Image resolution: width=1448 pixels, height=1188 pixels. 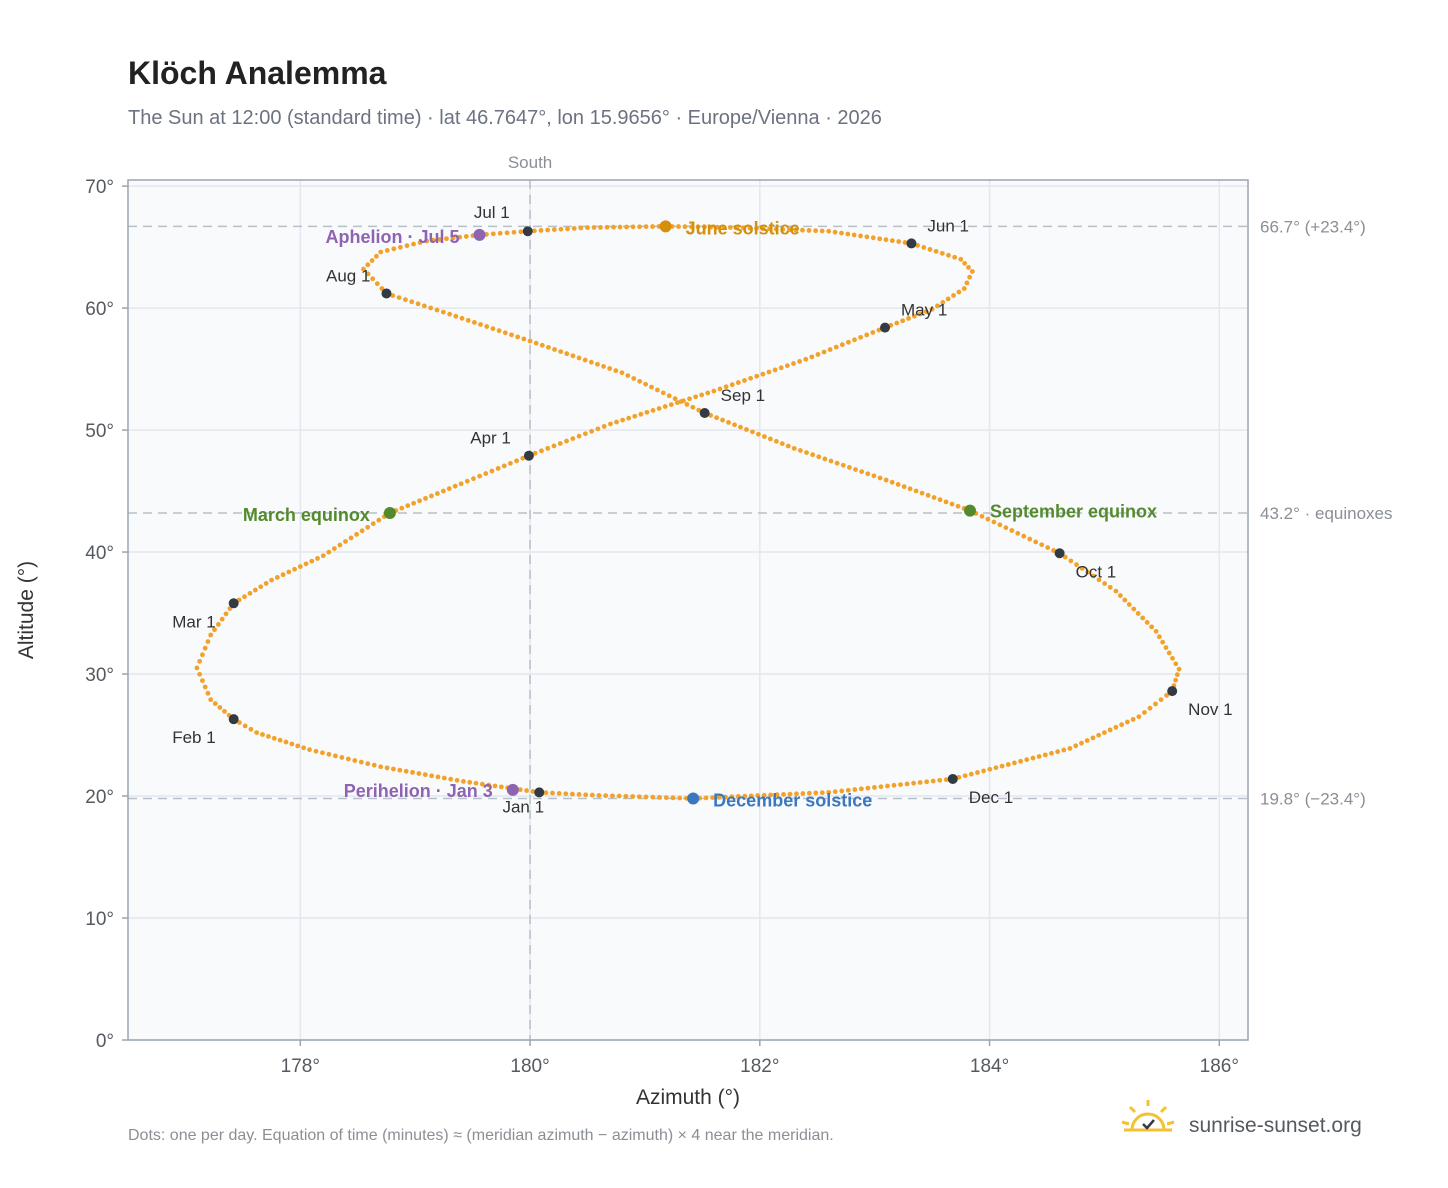 I want to click on month-marker-label: Oct 1, so click(x=1096, y=571).